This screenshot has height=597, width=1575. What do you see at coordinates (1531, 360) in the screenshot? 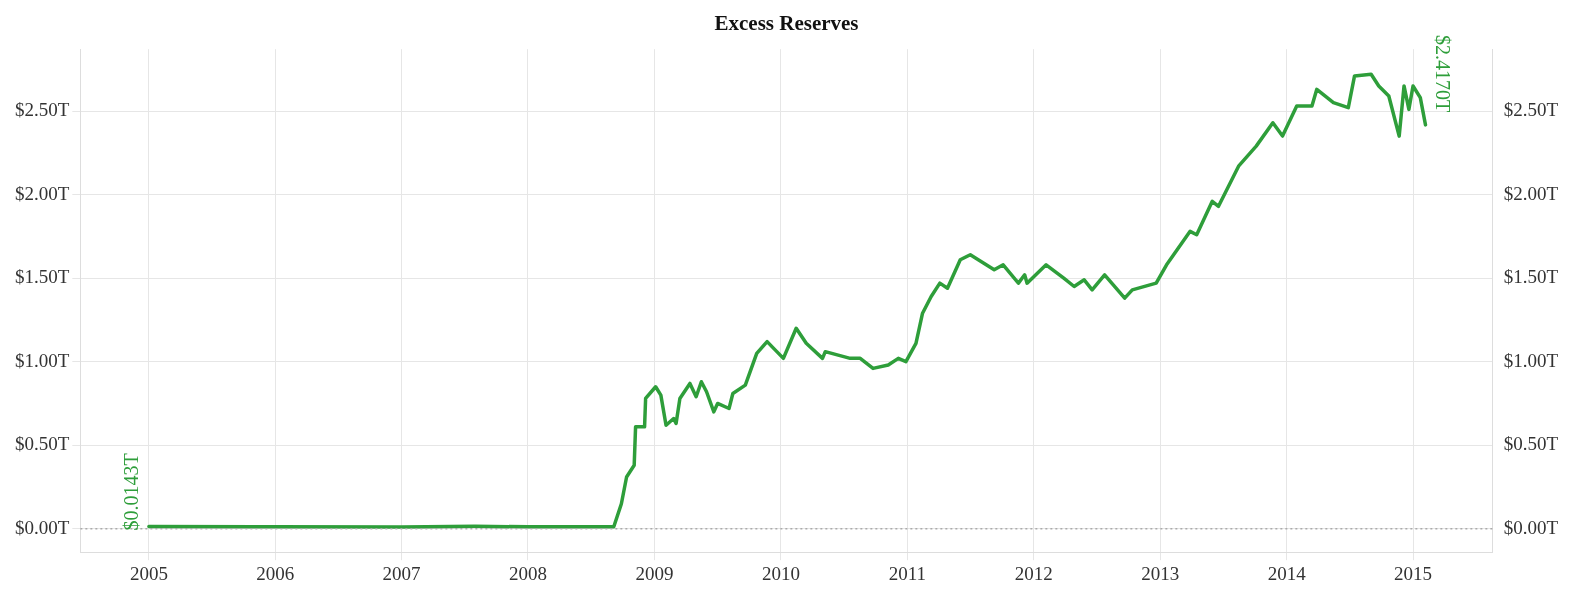
I see `y2-tick-label: $1.00T` at bounding box center [1531, 360].